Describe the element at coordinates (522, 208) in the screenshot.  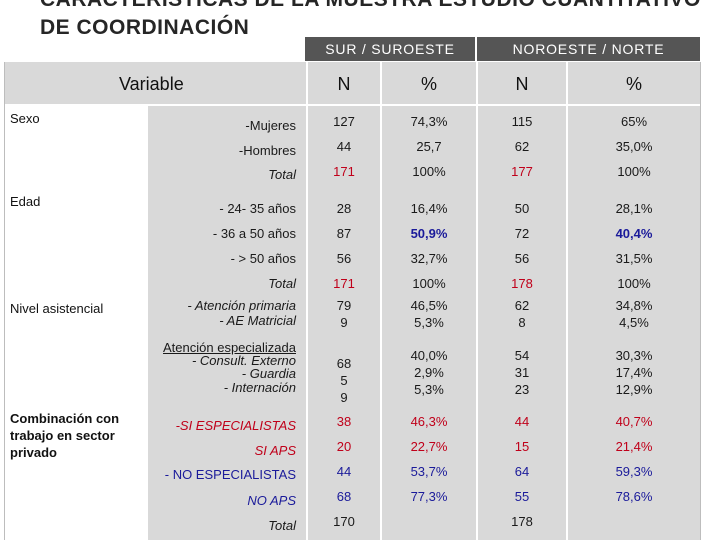
I see `cell-n-noroeste: 50` at that location.